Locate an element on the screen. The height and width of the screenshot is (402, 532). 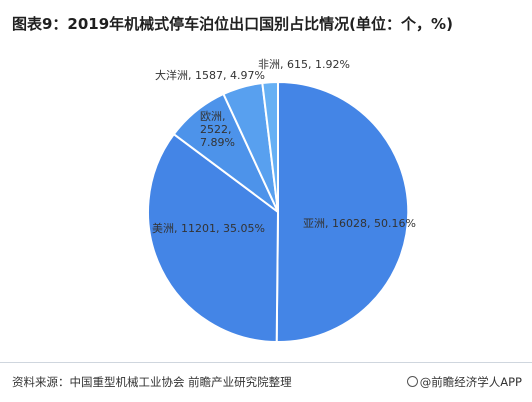
chart-title: 图表9：2019年机械式停车泊位出口国别占比情况(单位：个，%) is located at coordinates (232, 24).